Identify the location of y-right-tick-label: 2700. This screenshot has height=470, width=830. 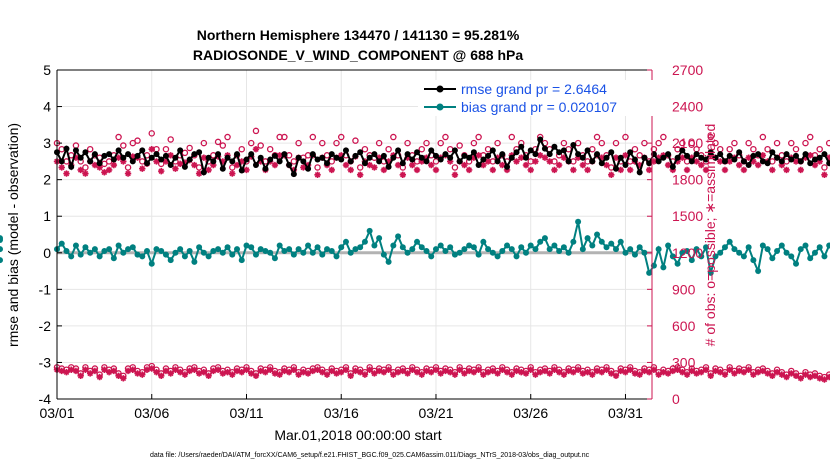
(687, 70).